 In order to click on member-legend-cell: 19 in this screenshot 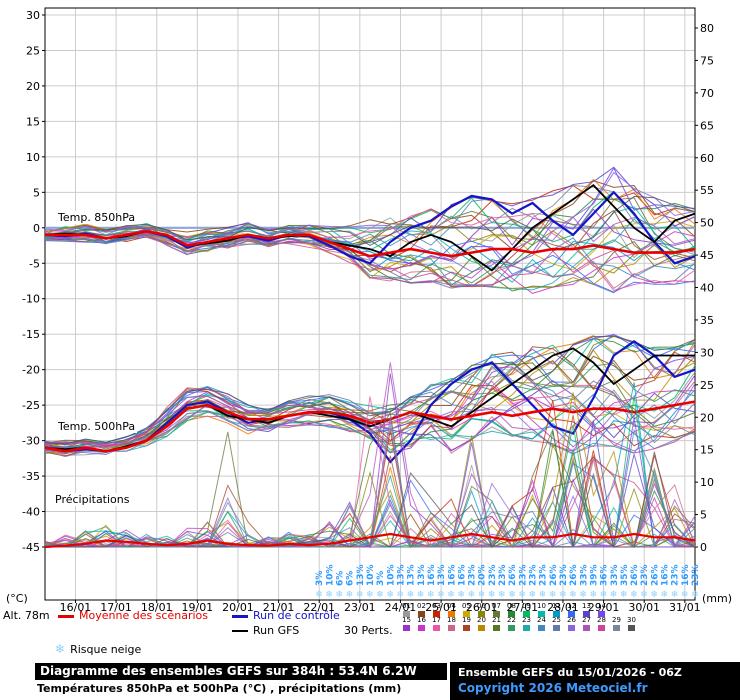, I will do `click(466, 624)`.